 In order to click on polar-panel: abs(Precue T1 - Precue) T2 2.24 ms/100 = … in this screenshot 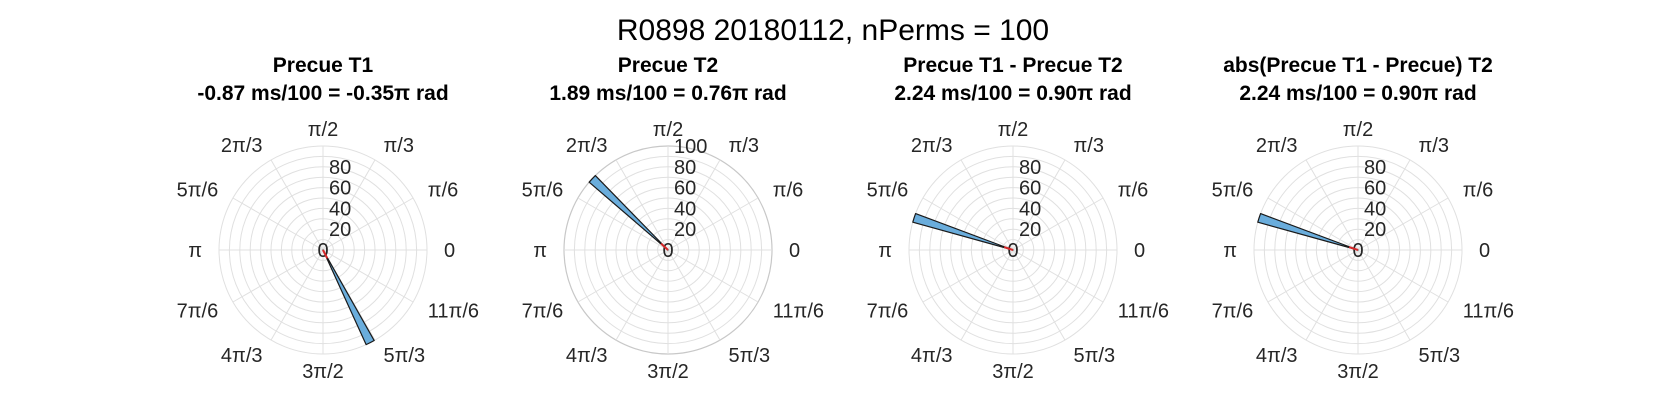, I will do `click(1363, 218)`.